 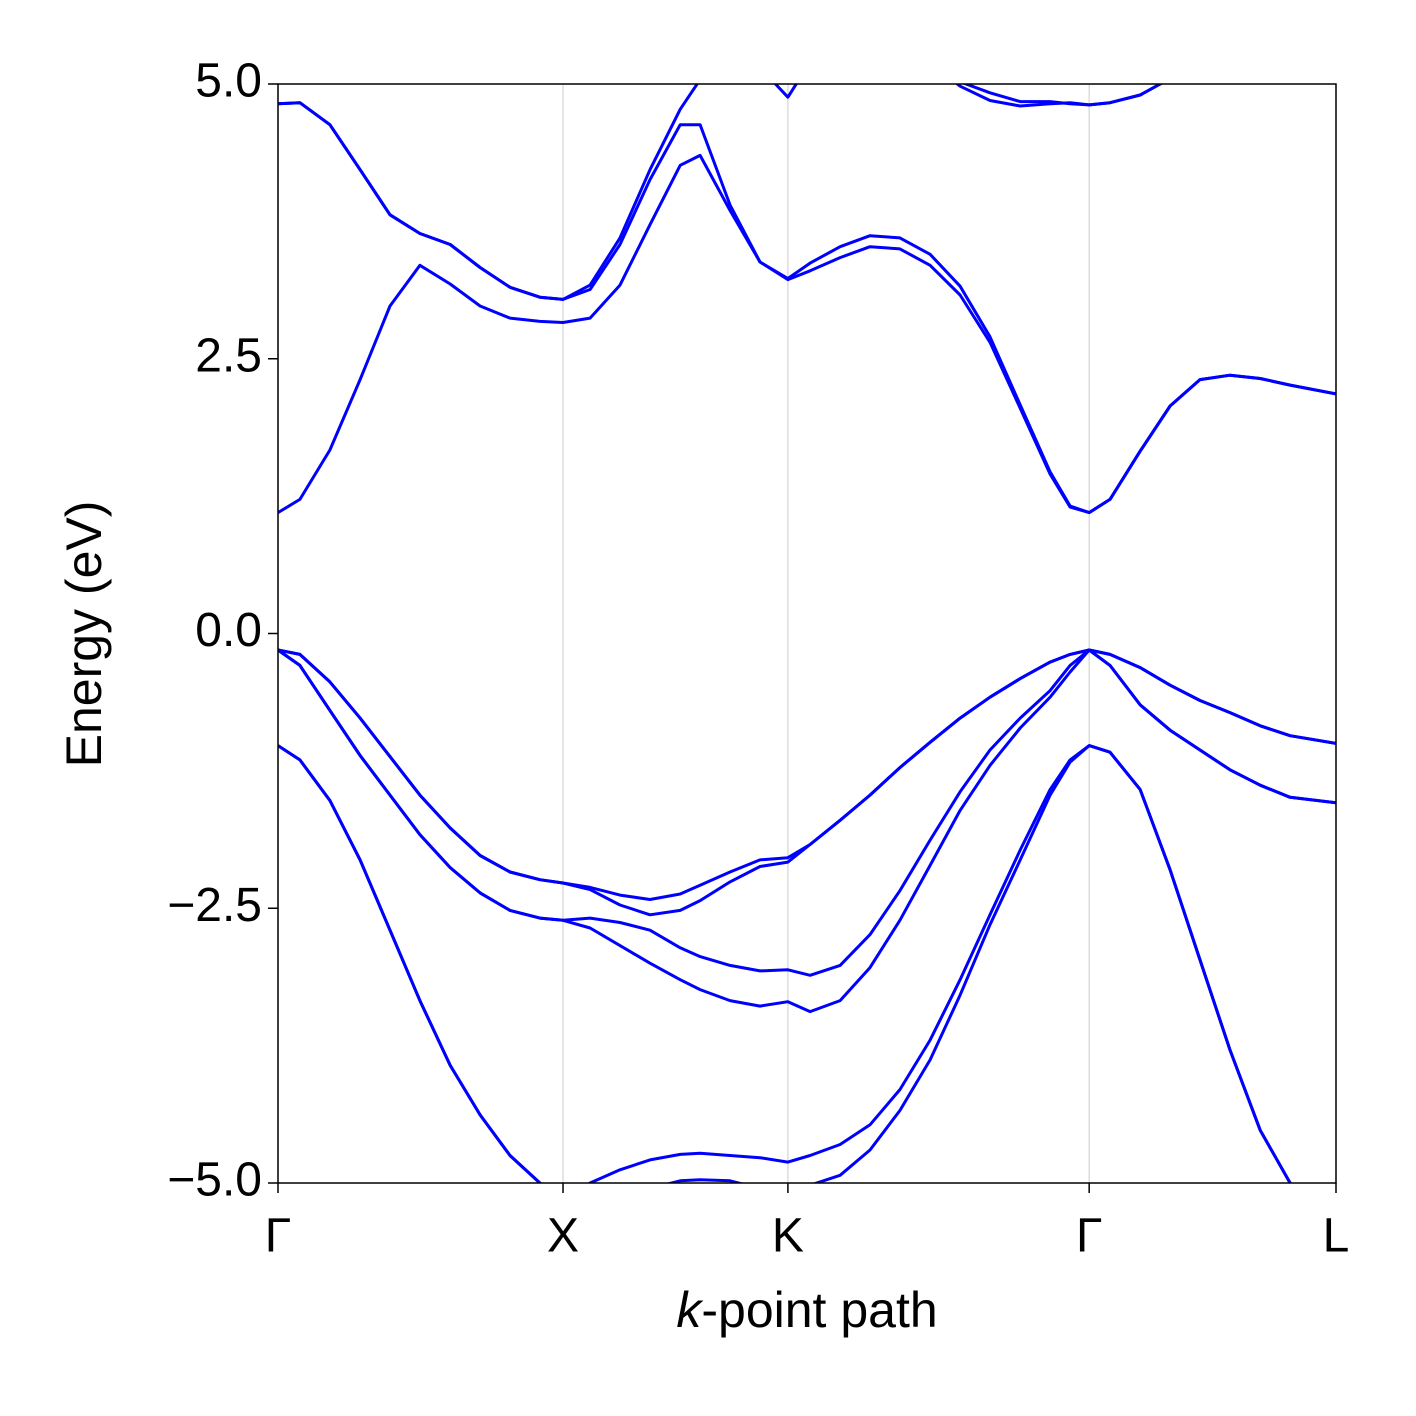 What do you see at coordinates (214, 905) in the screenshot?
I see `y-tick-label: −2.5` at bounding box center [214, 905].